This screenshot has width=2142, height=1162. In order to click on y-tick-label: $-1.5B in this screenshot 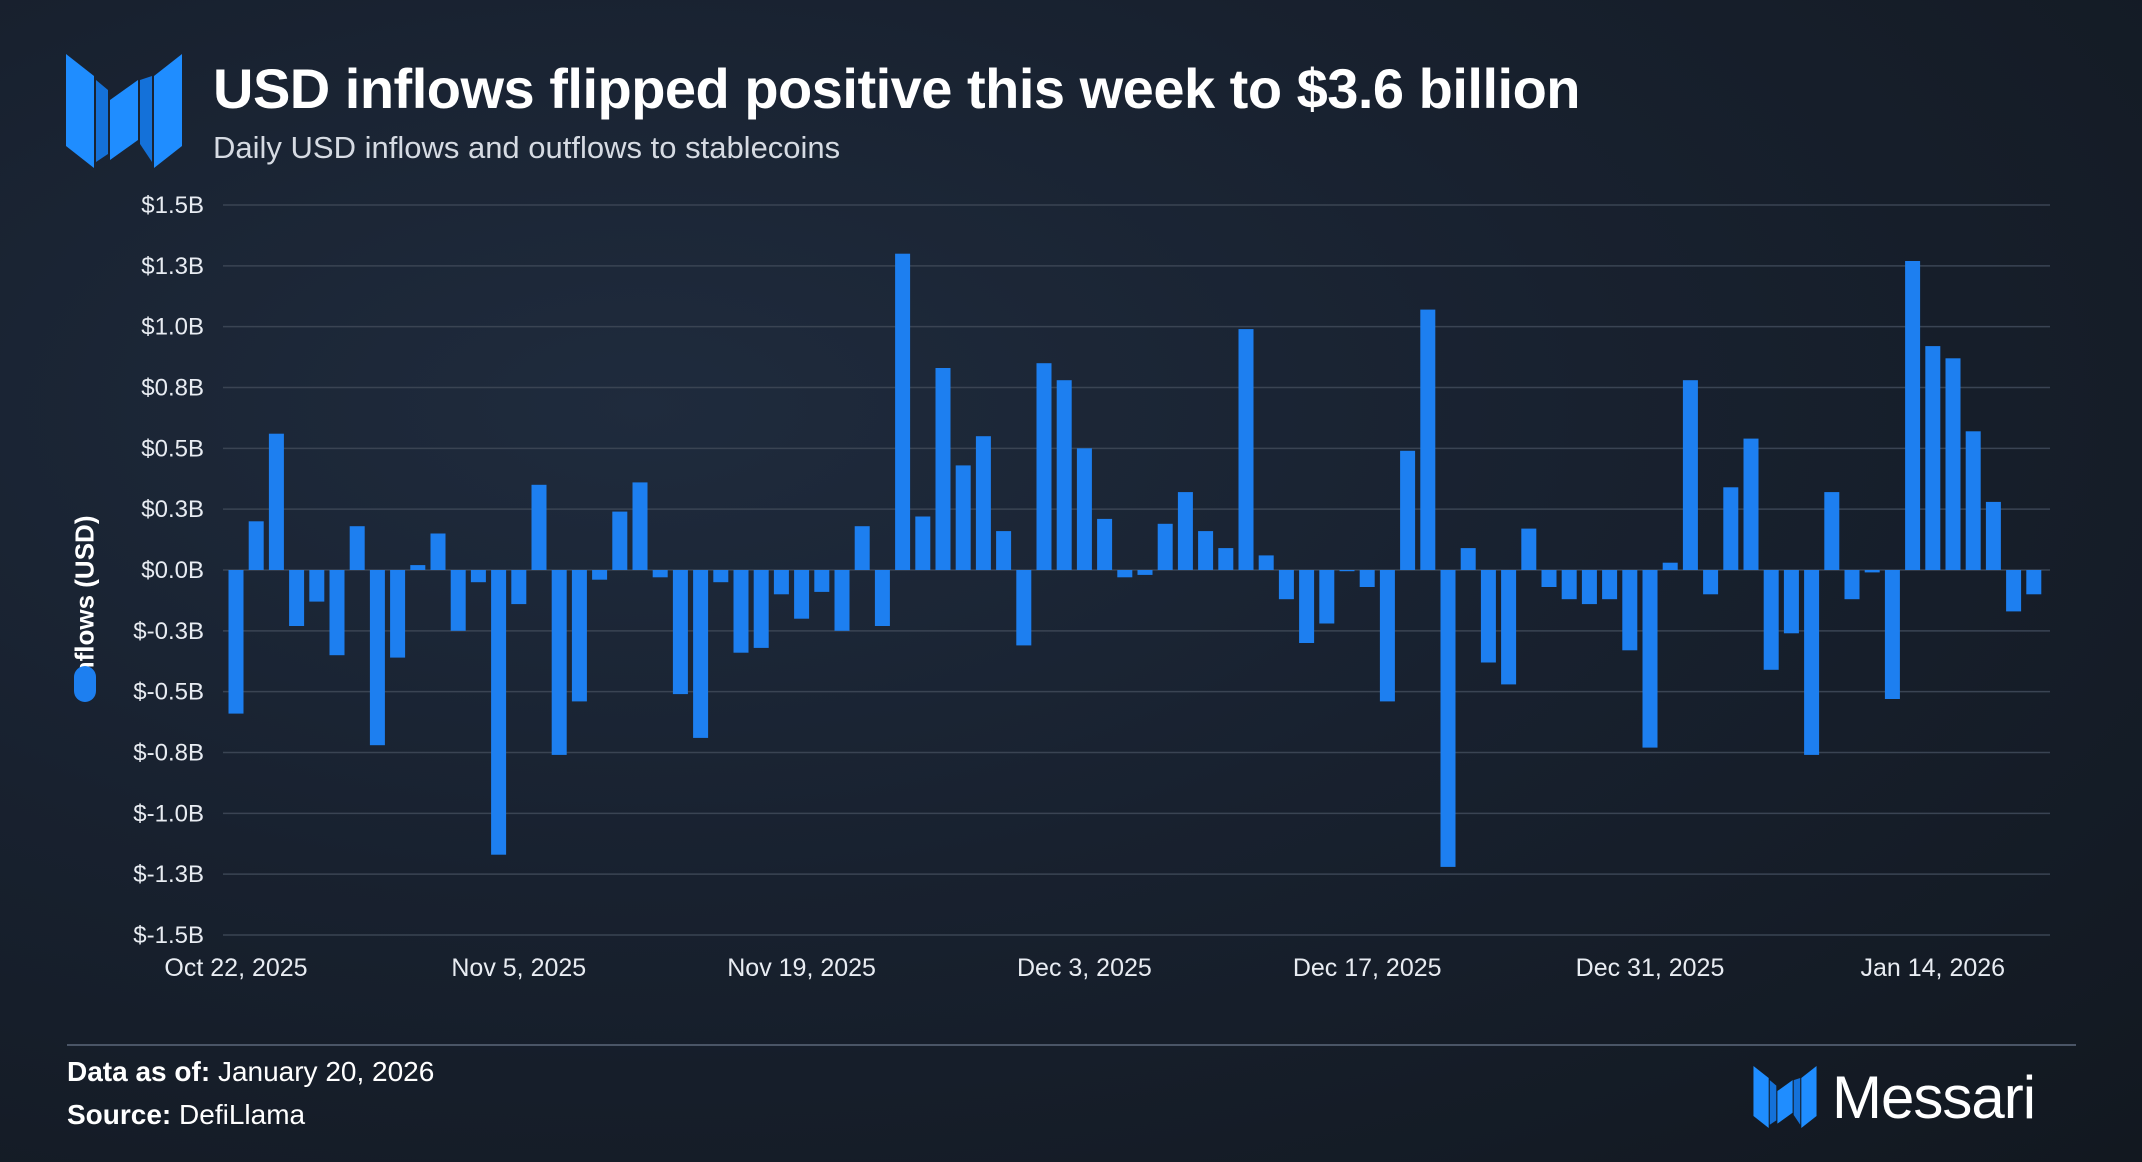, I will do `click(168, 935)`.